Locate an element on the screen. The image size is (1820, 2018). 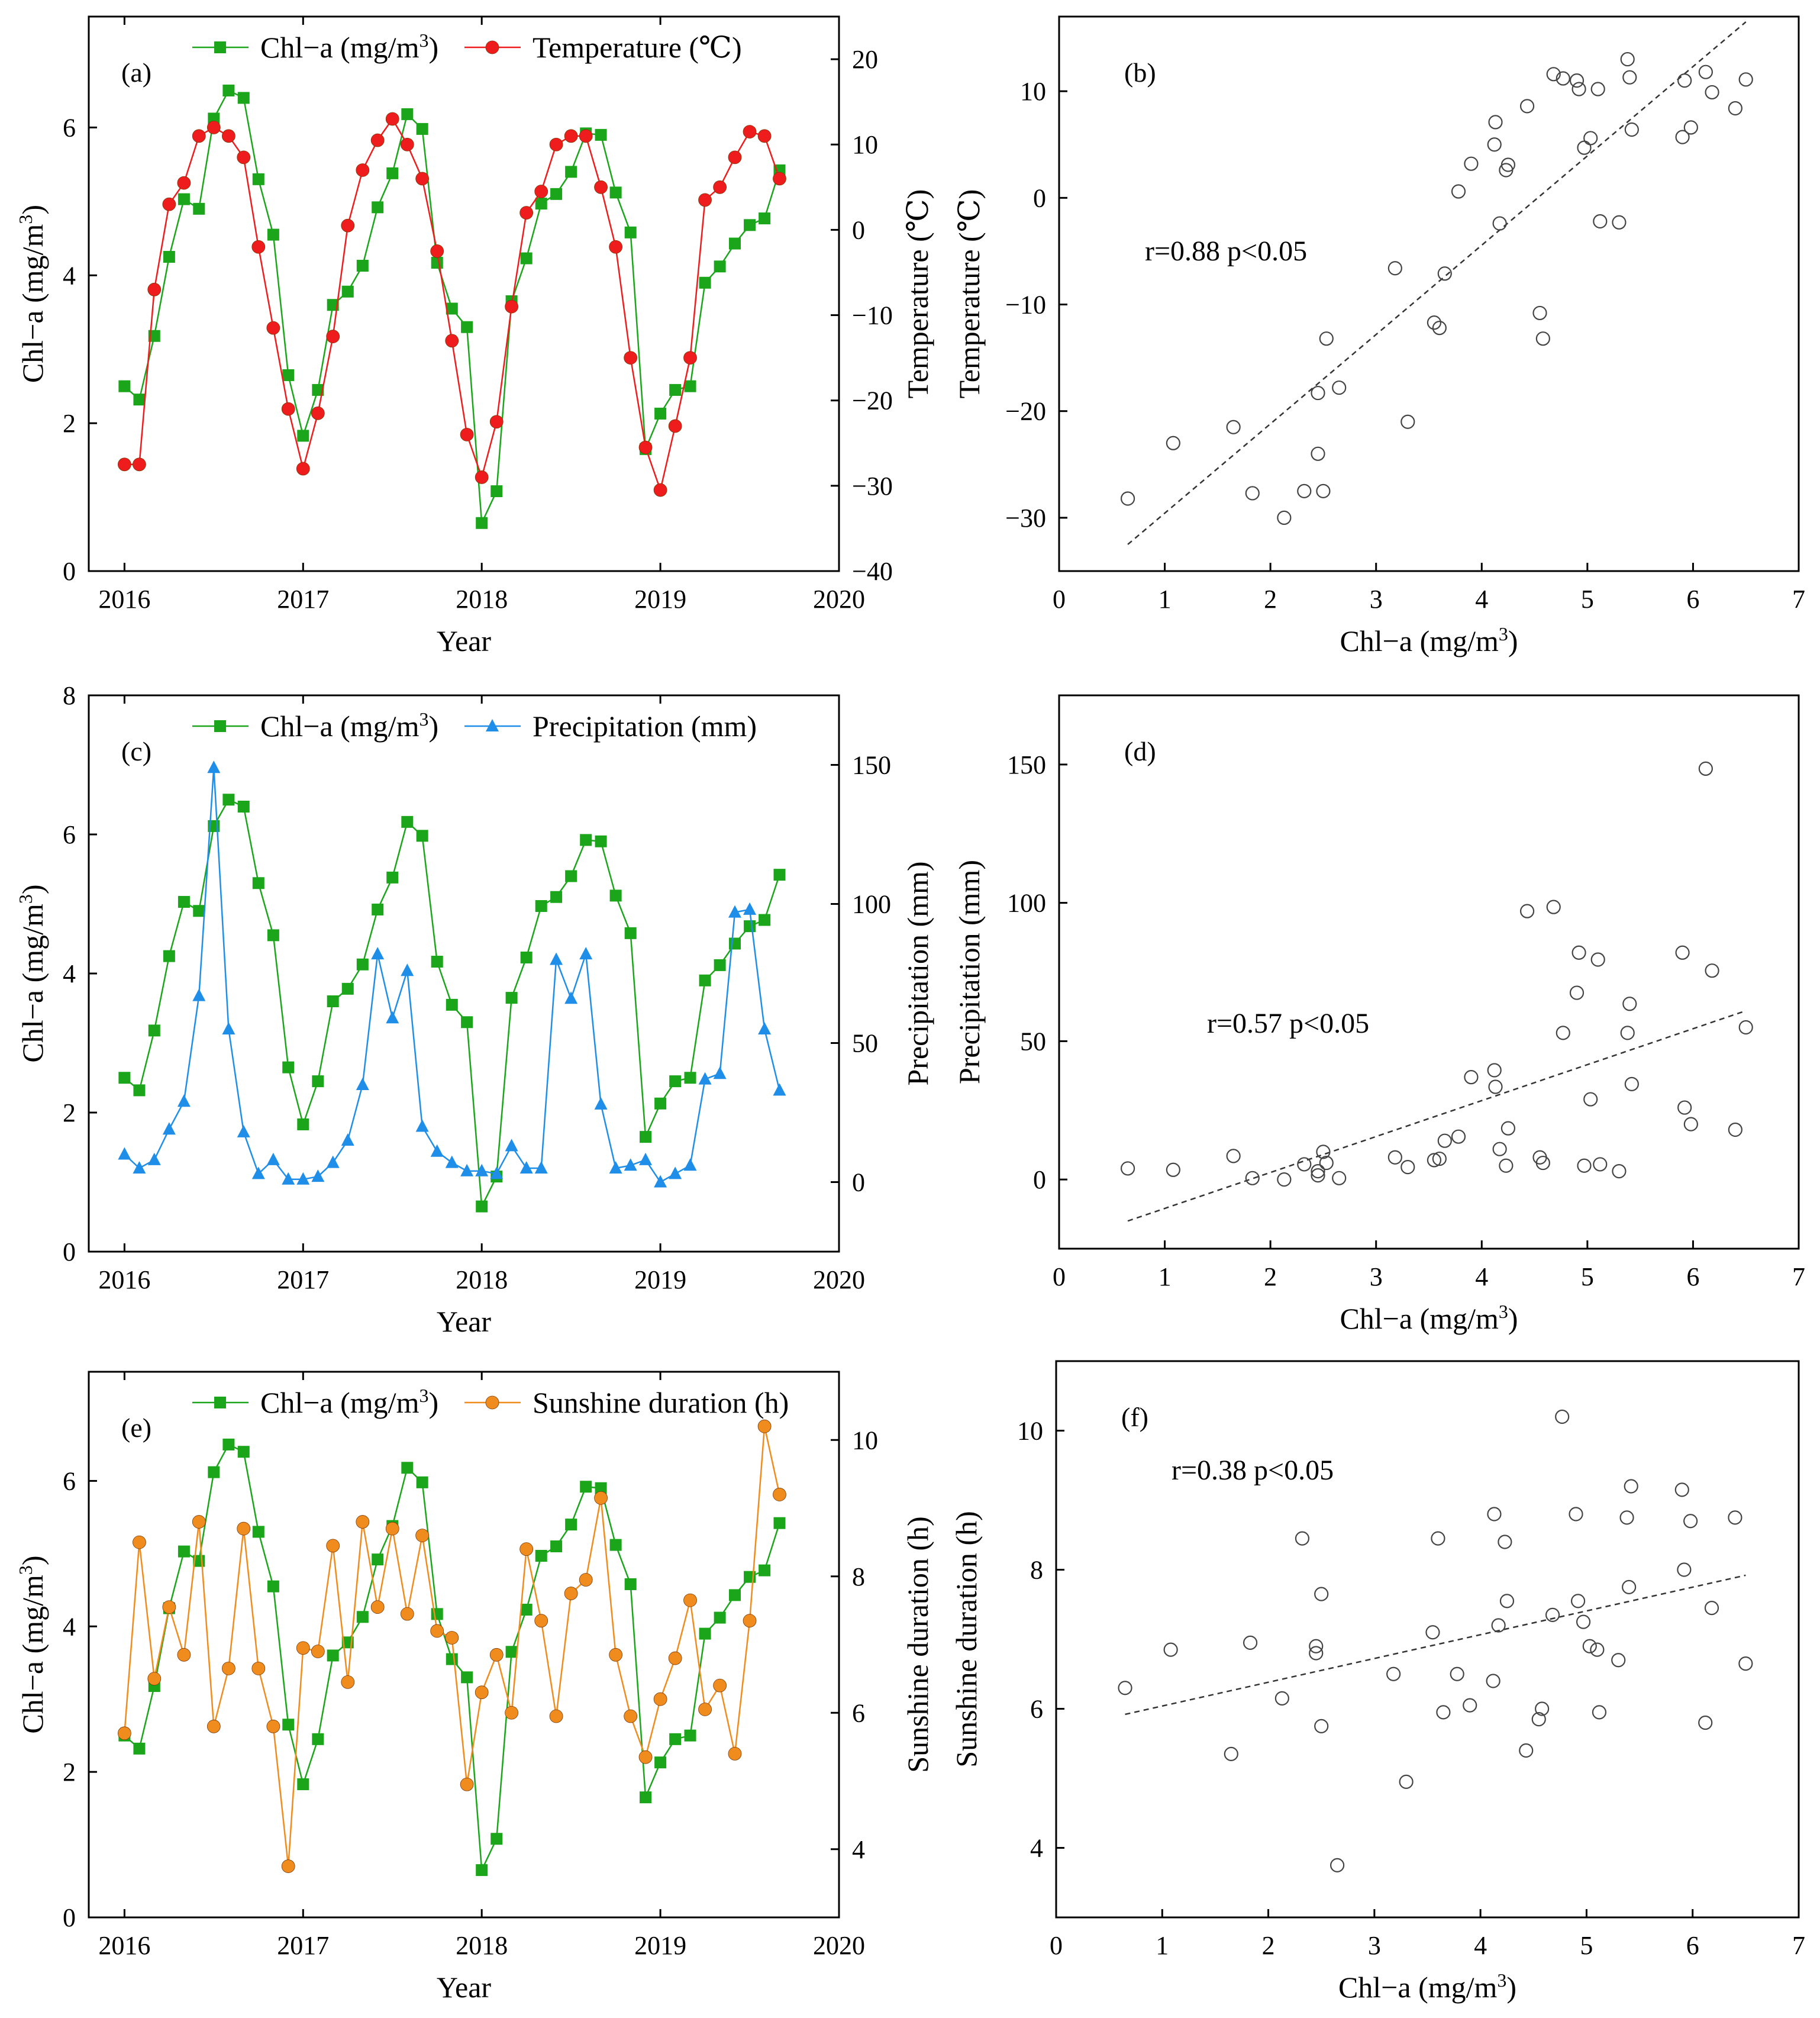
y-axis-label: Precipitation (mm) is located at coordinates (970, 972).